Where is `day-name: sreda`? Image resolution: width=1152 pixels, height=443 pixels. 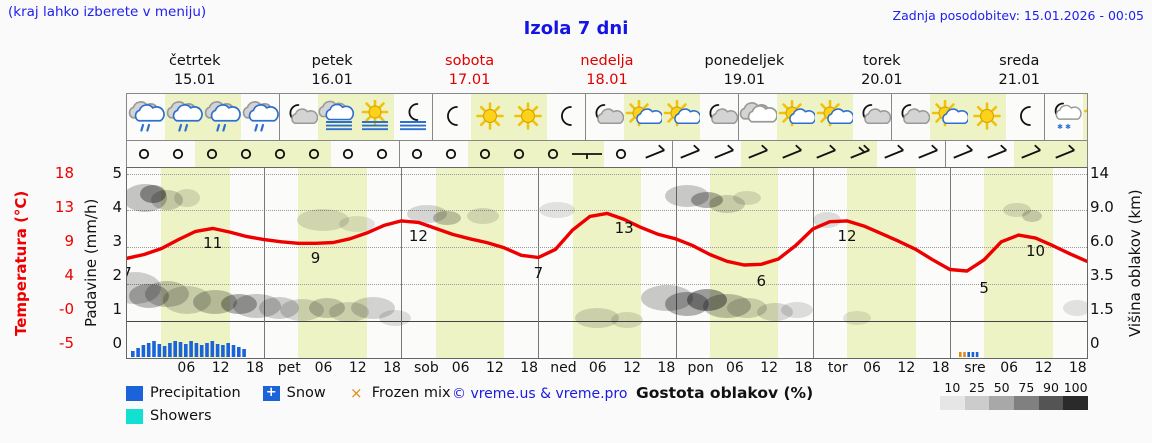
day-name: sreda is located at coordinates (1019, 61).